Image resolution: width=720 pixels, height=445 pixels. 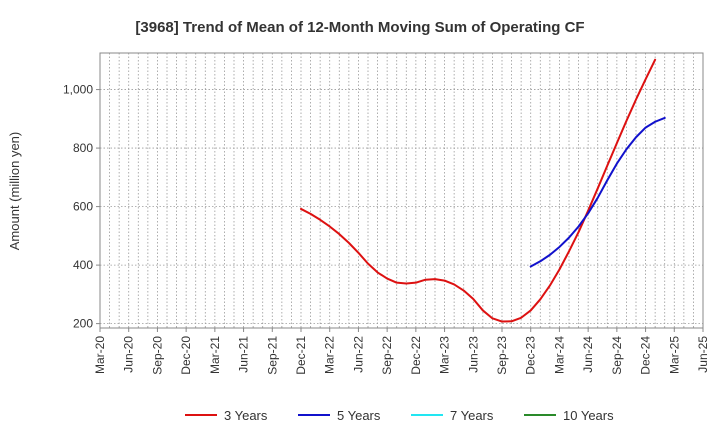 I want to click on legend-label-7-years: 7 Years, so click(x=472, y=415).